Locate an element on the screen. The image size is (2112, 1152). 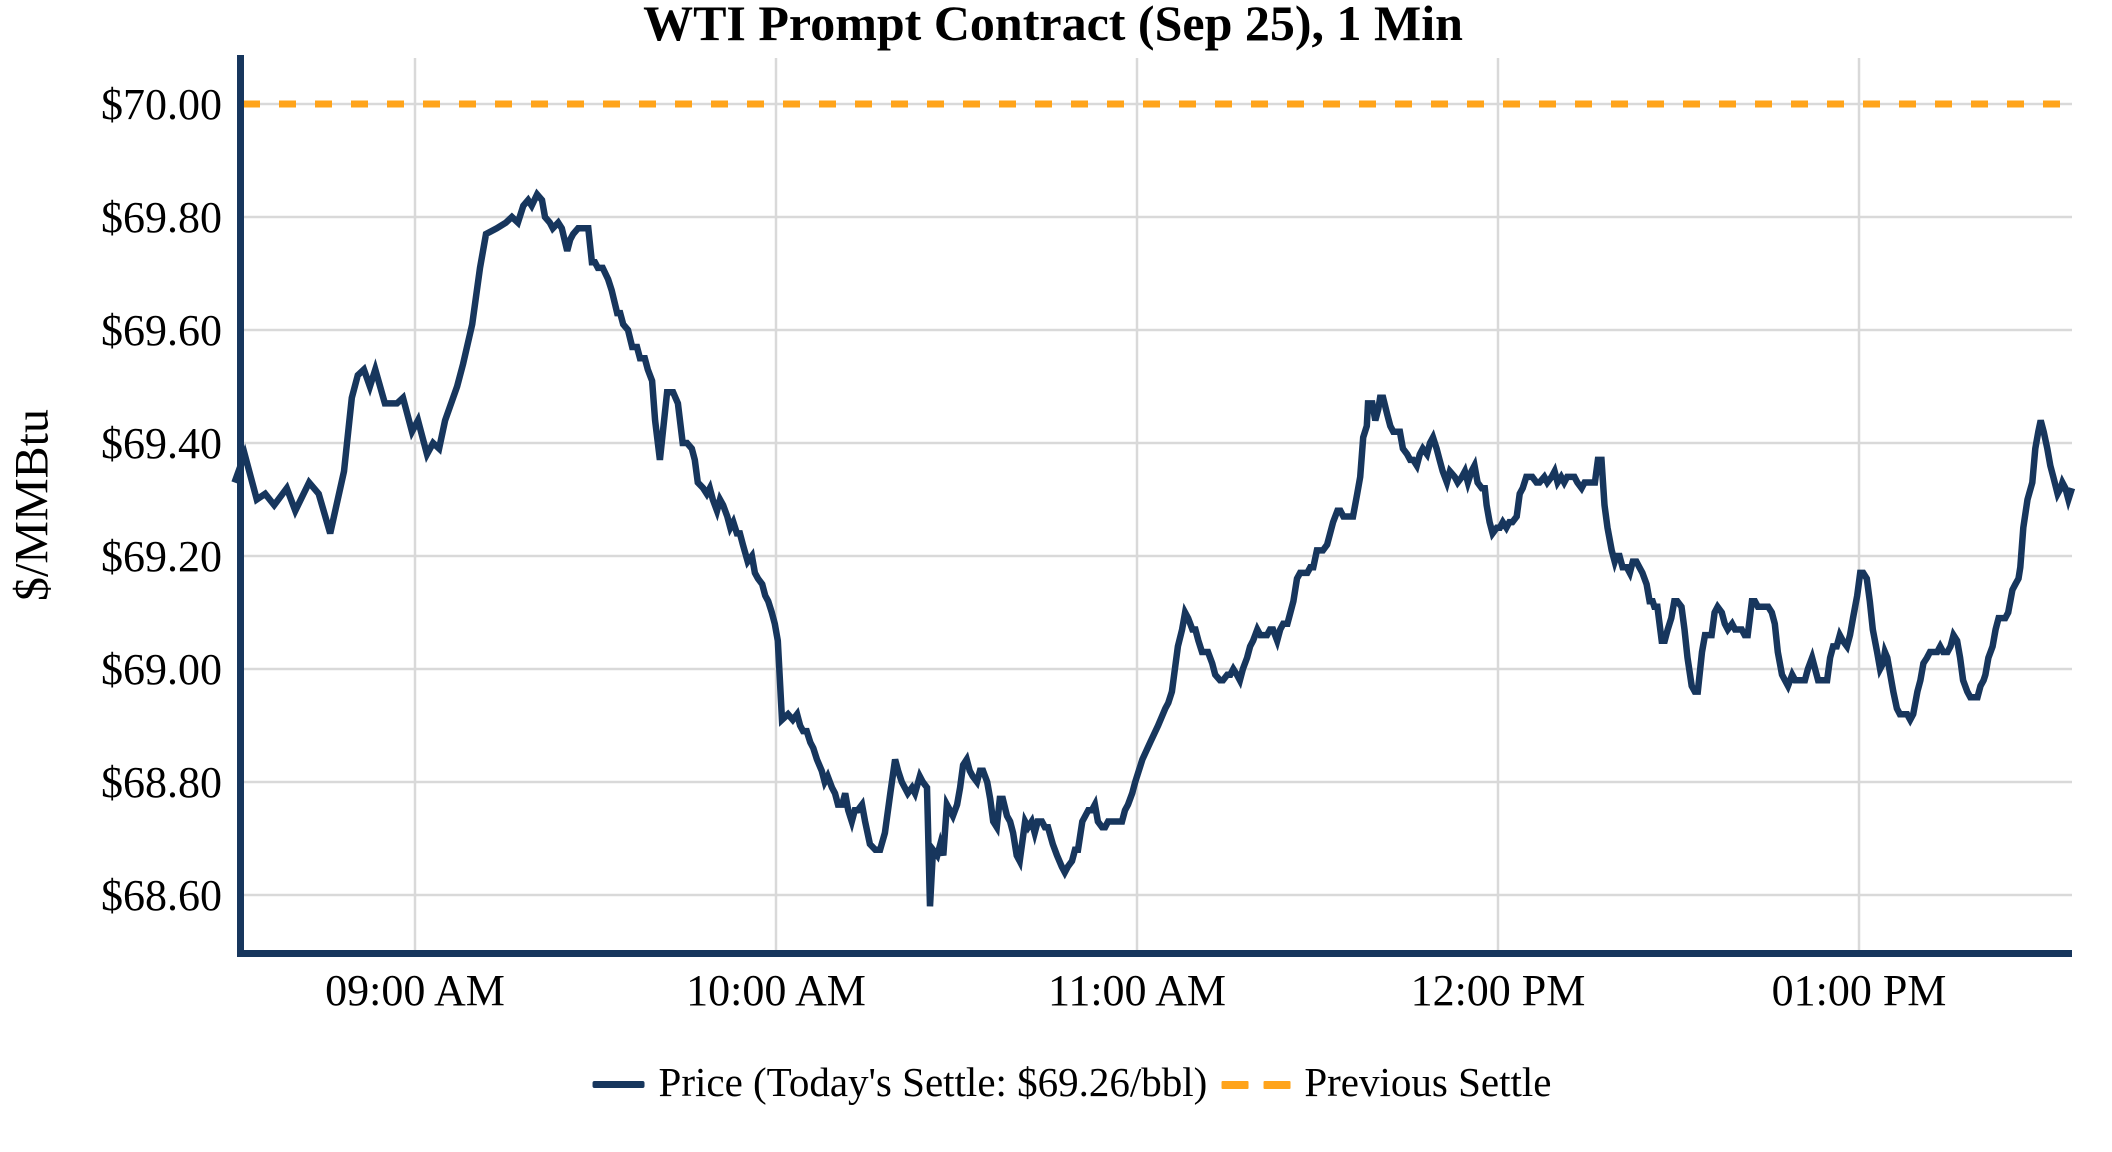
y-tick-label: $69.60 is located at coordinates (161, 330).